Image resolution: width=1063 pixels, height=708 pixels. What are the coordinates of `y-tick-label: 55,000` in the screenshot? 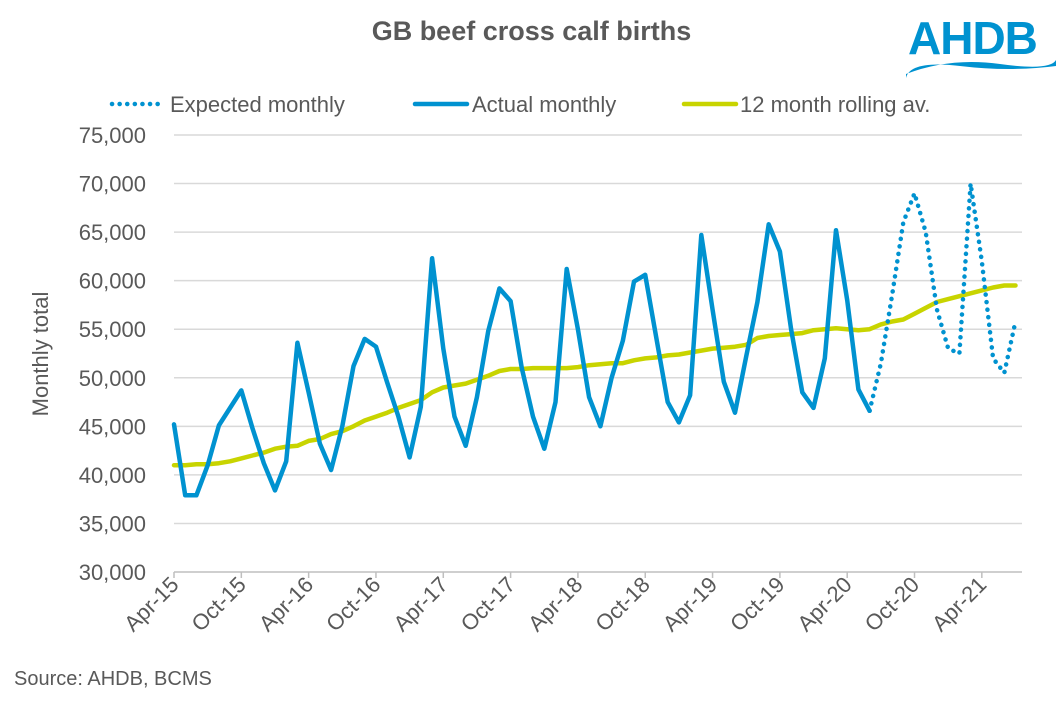 It's located at (112, 329).